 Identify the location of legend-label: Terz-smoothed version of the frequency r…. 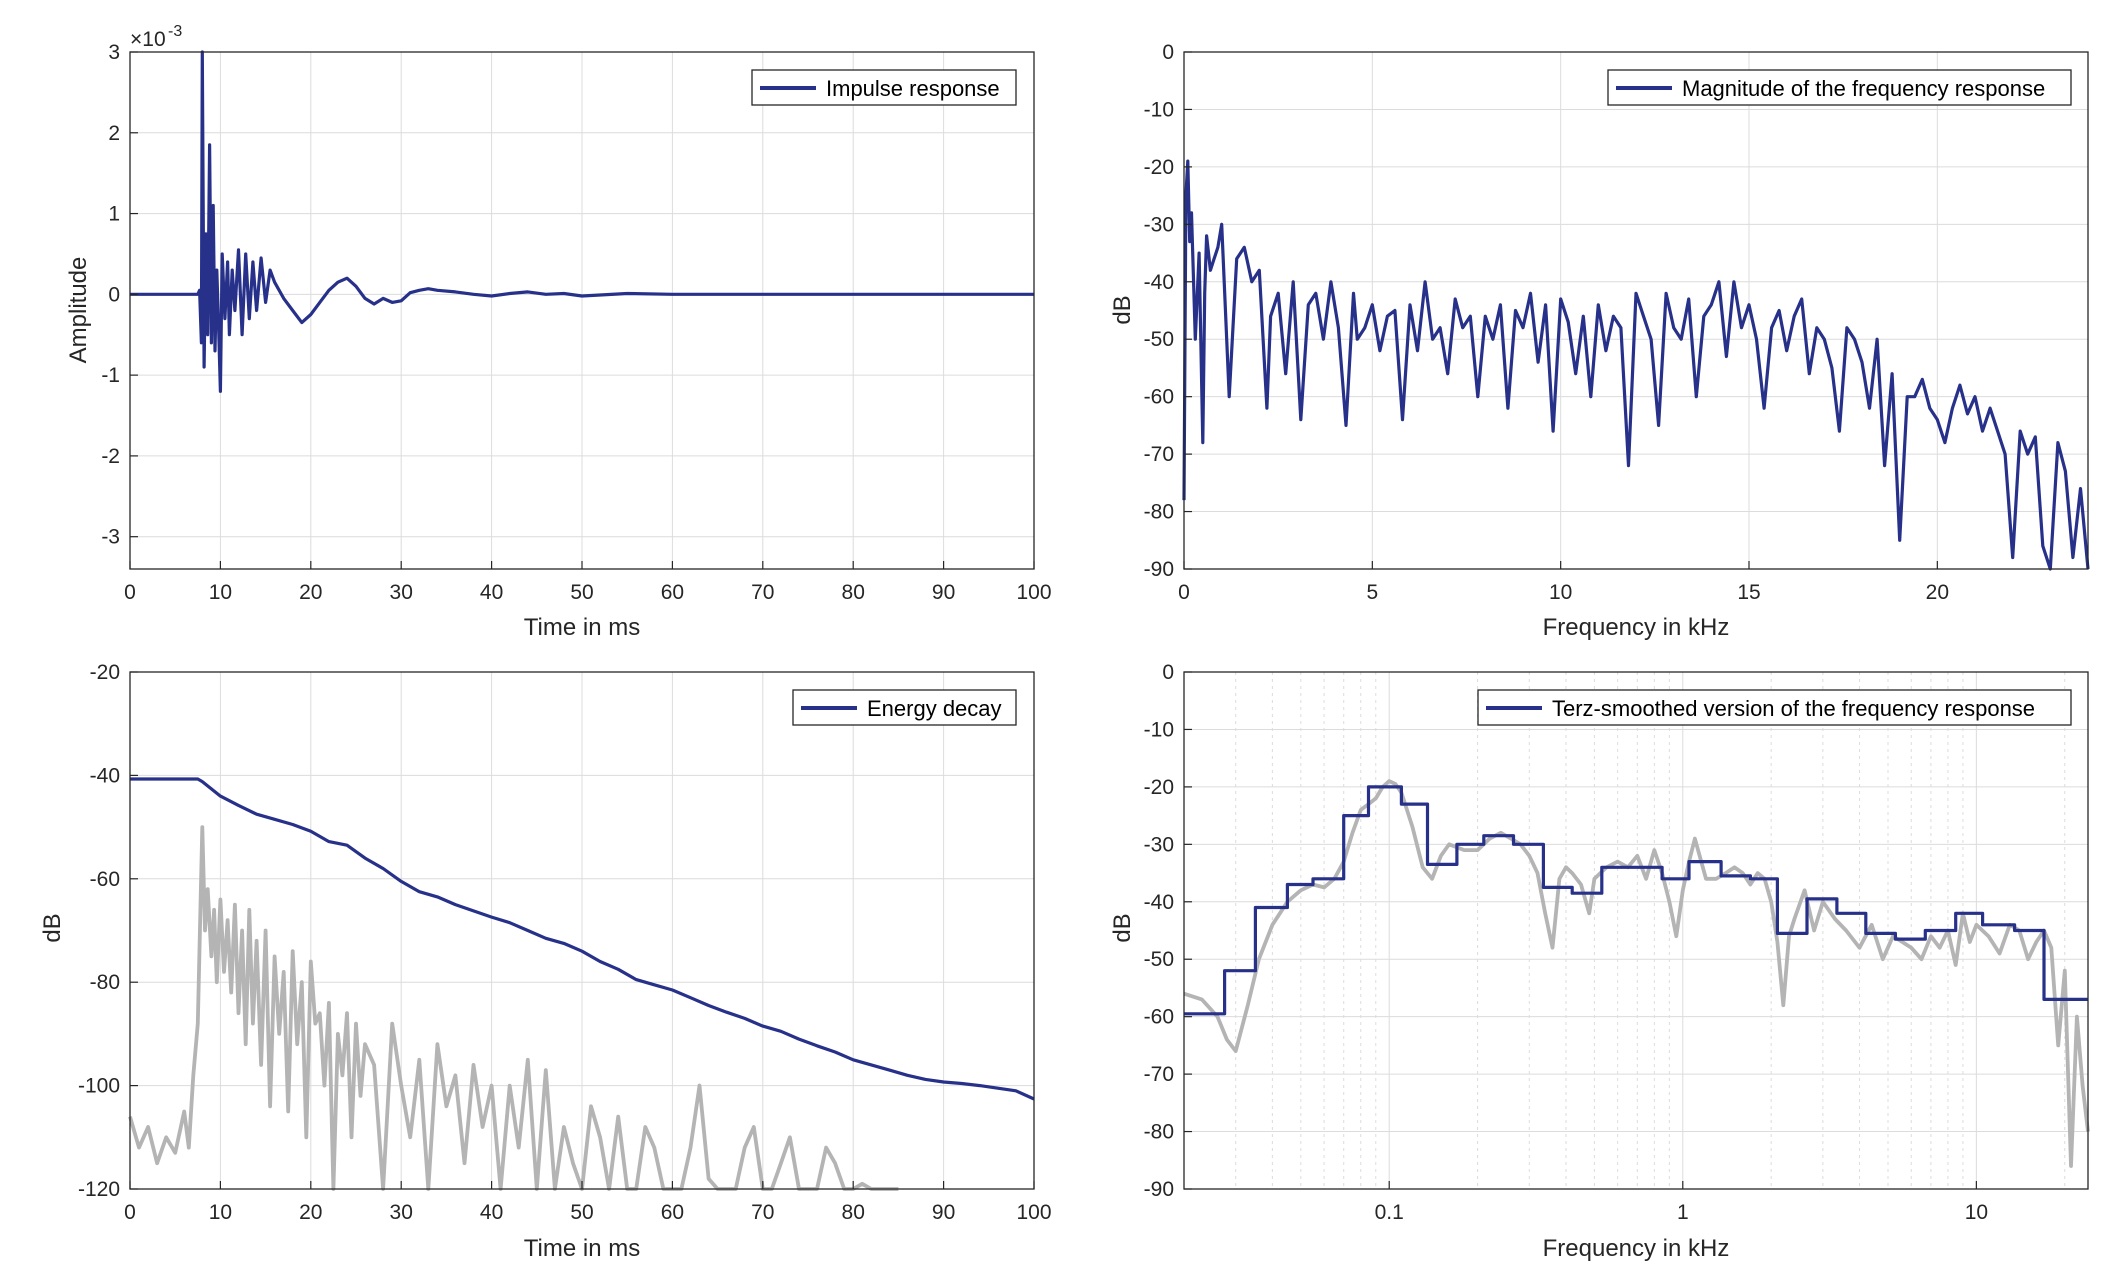
(1793, 708).